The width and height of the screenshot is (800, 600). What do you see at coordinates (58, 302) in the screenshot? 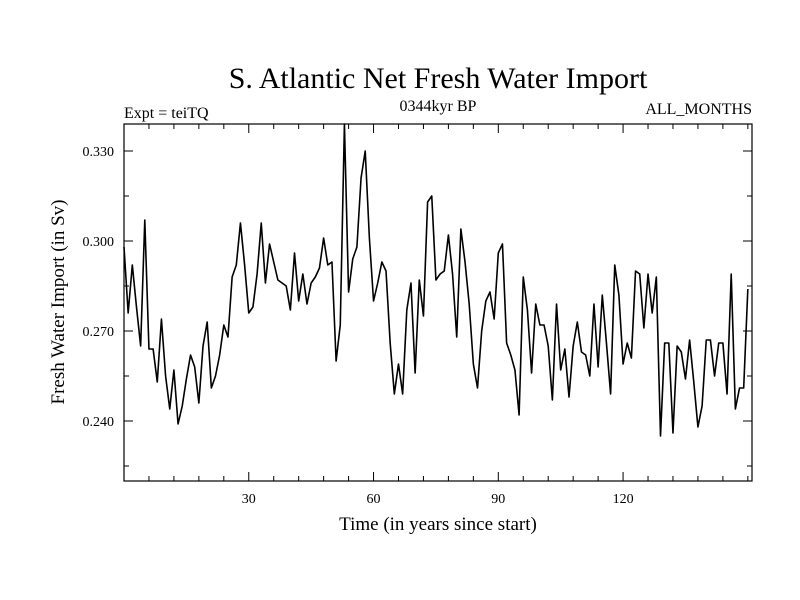
I see `y-axis-label: Fresh Water Import (in Sv)` at bounding box center [58, 302].